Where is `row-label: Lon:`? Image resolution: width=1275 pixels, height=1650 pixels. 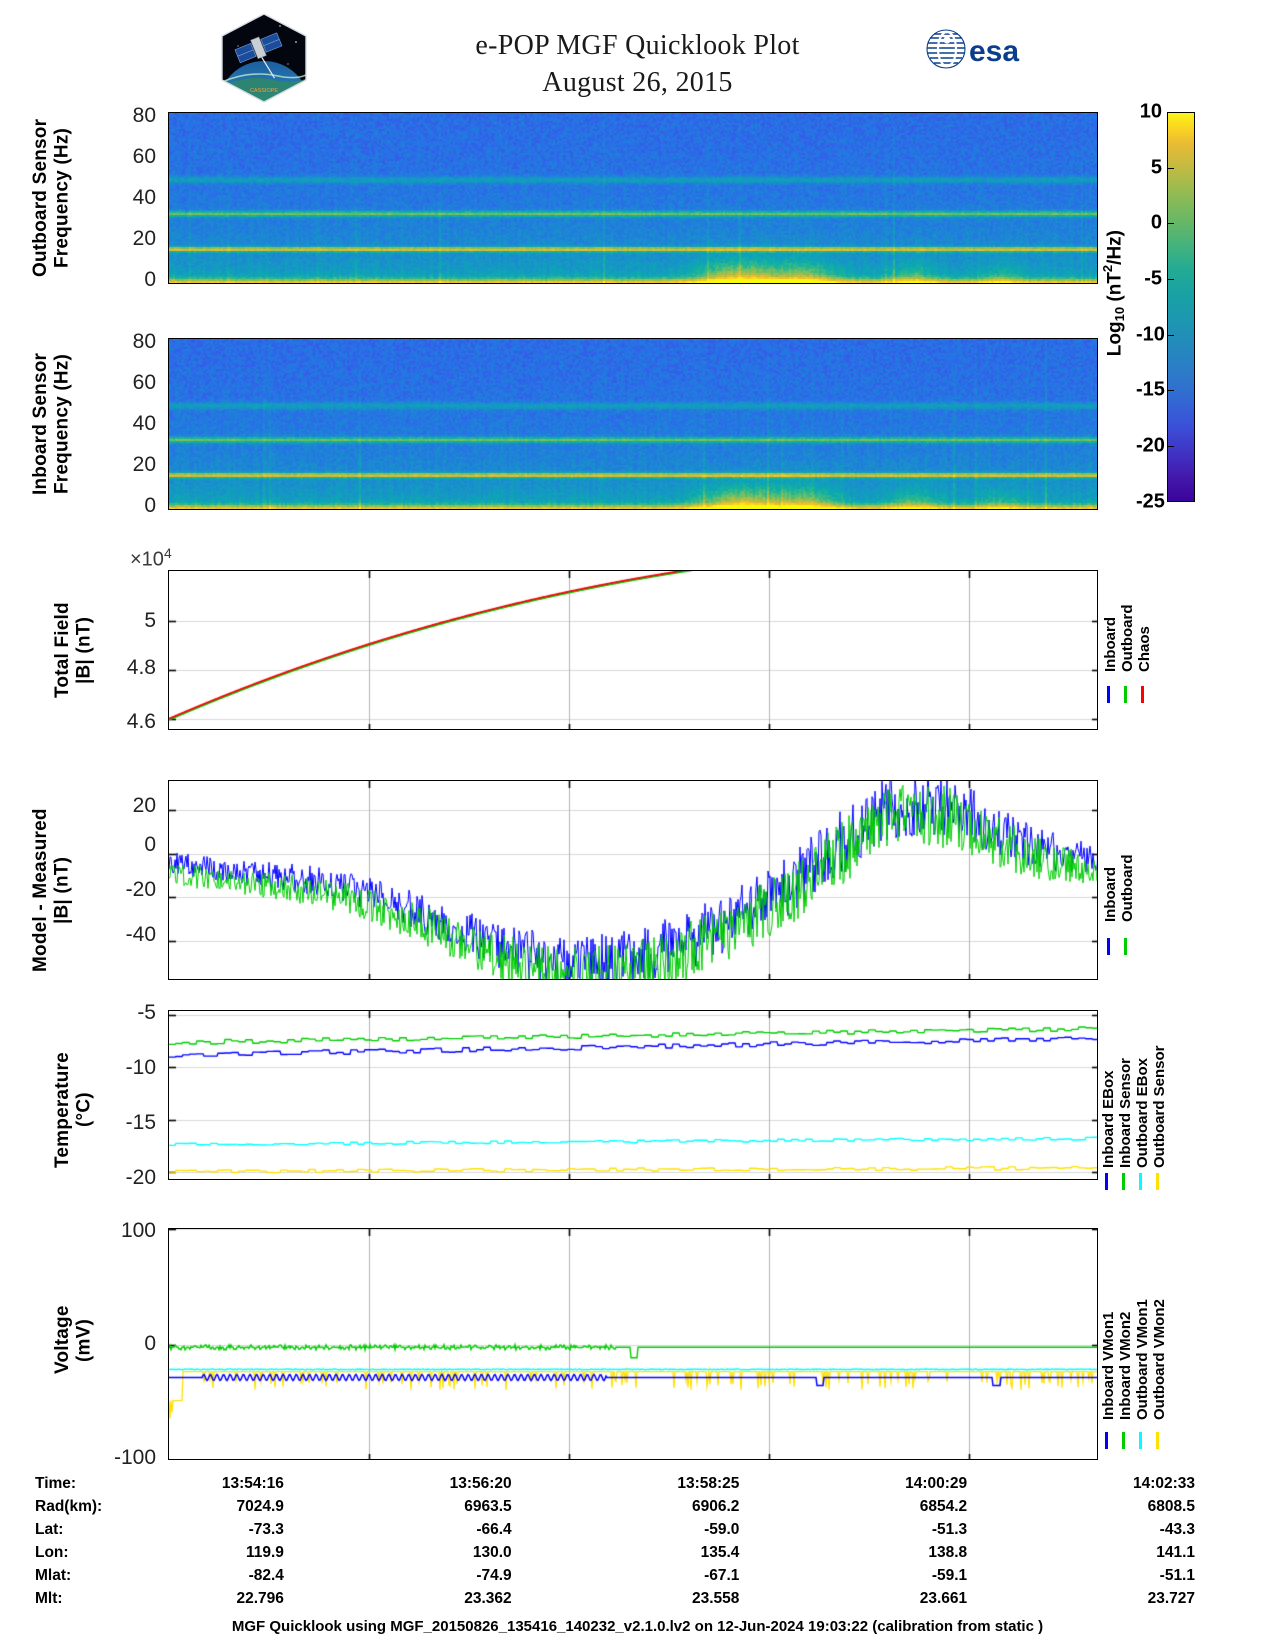
row-label: Lon: is located at coordinates (52, 1552).